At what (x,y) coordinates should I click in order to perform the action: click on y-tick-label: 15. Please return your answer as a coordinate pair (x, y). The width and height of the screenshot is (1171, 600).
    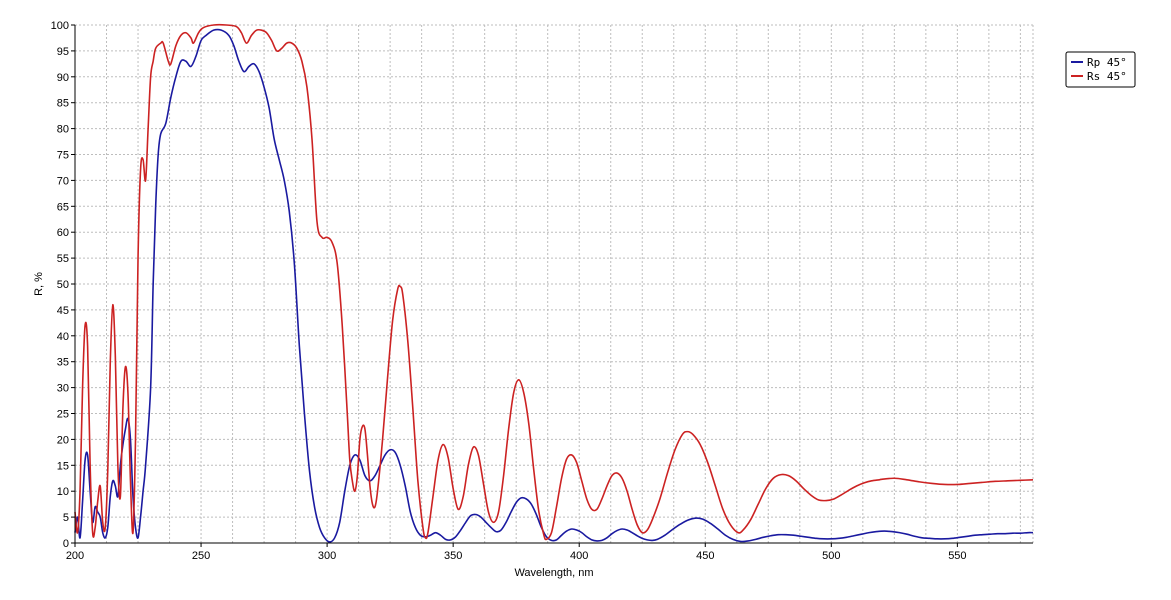
    Looking at the image, I should click on (63, 466).